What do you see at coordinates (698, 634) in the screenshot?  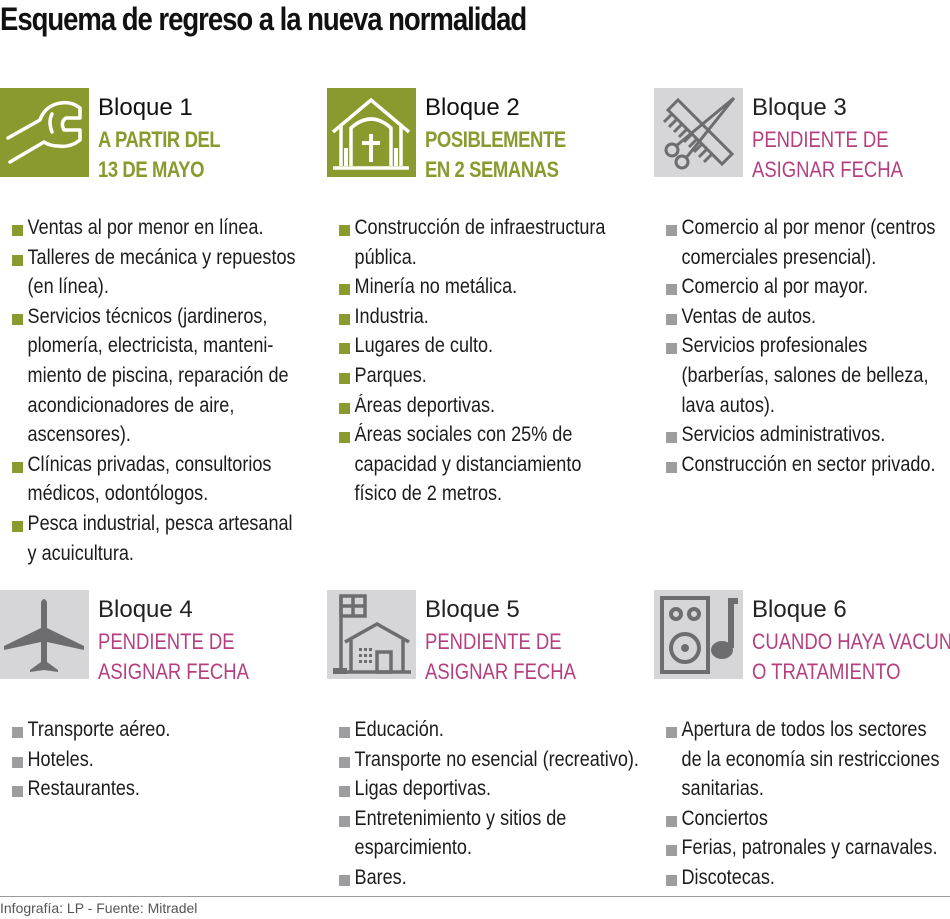 I see `speaker-music-icon` at bounding box center [698, 634].